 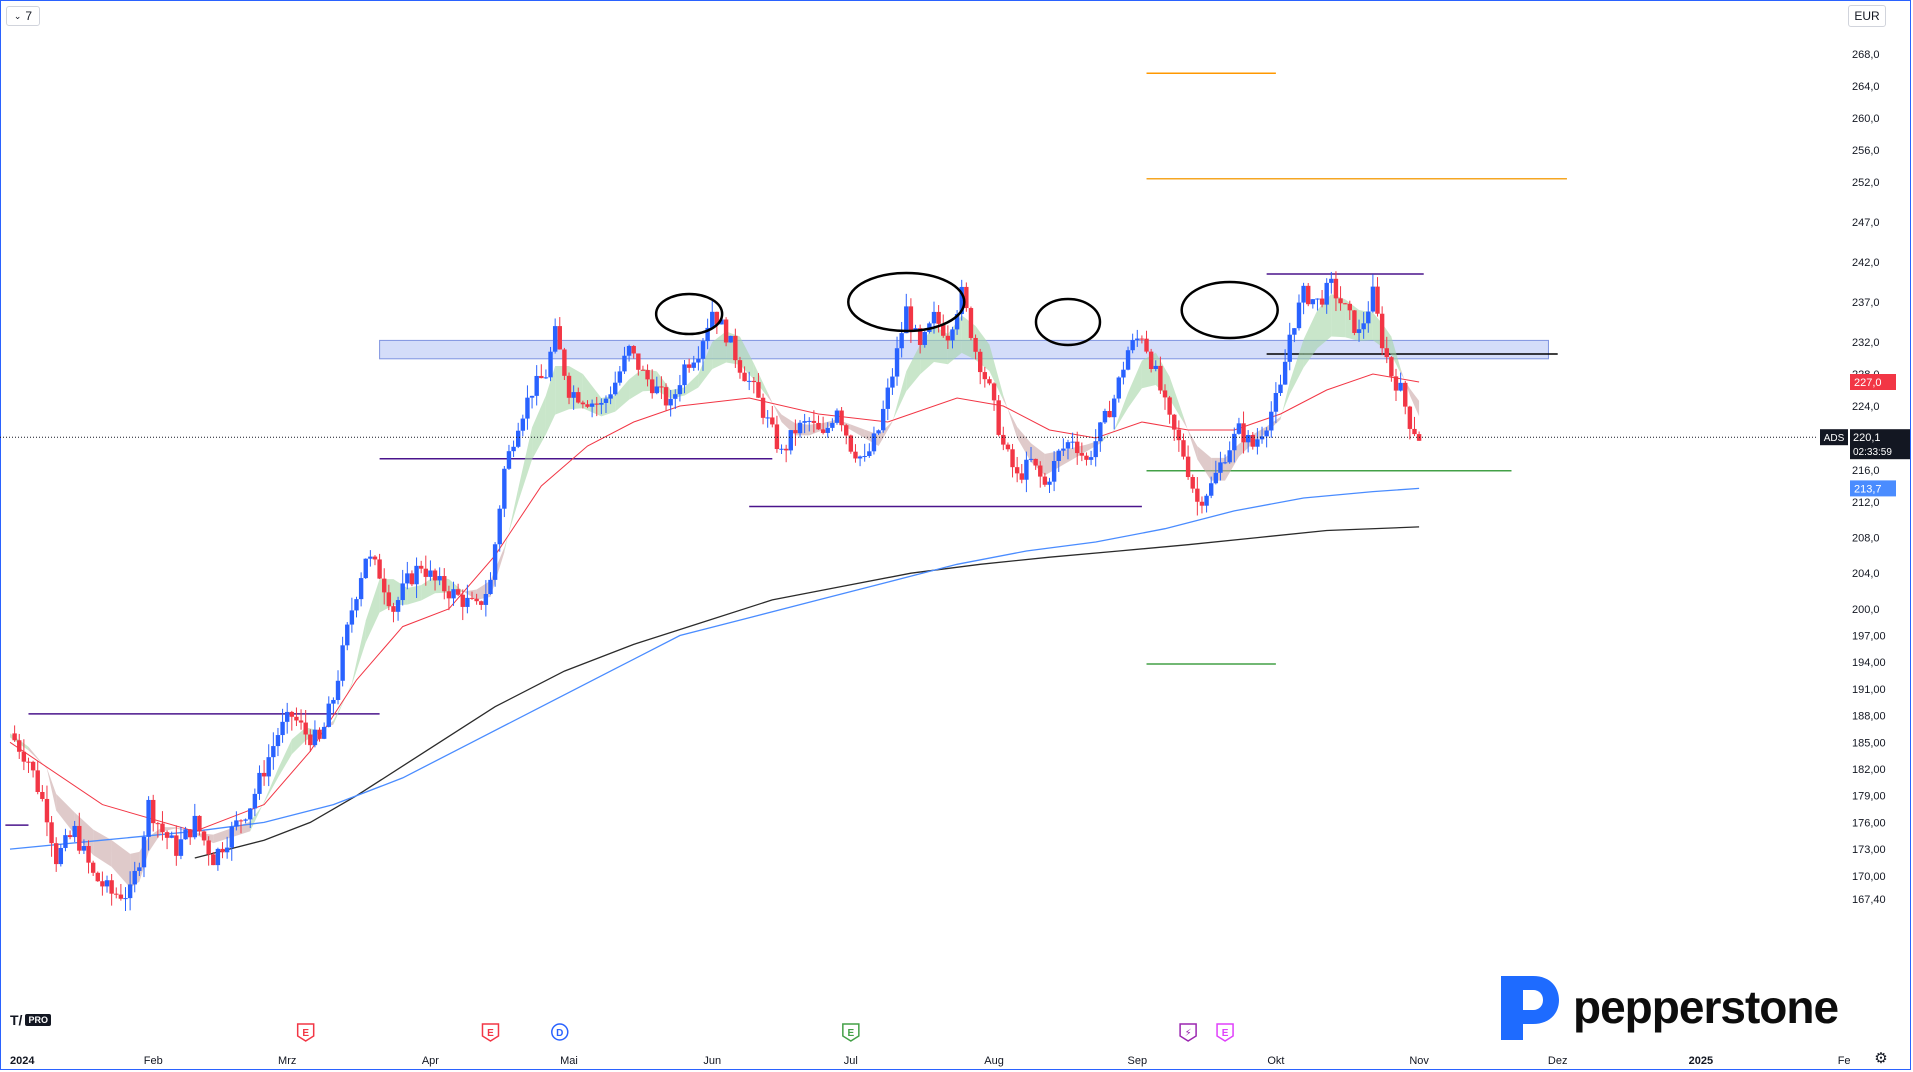 I want to click on price-tick-label: 185,00, so click(x=1869, y=743).